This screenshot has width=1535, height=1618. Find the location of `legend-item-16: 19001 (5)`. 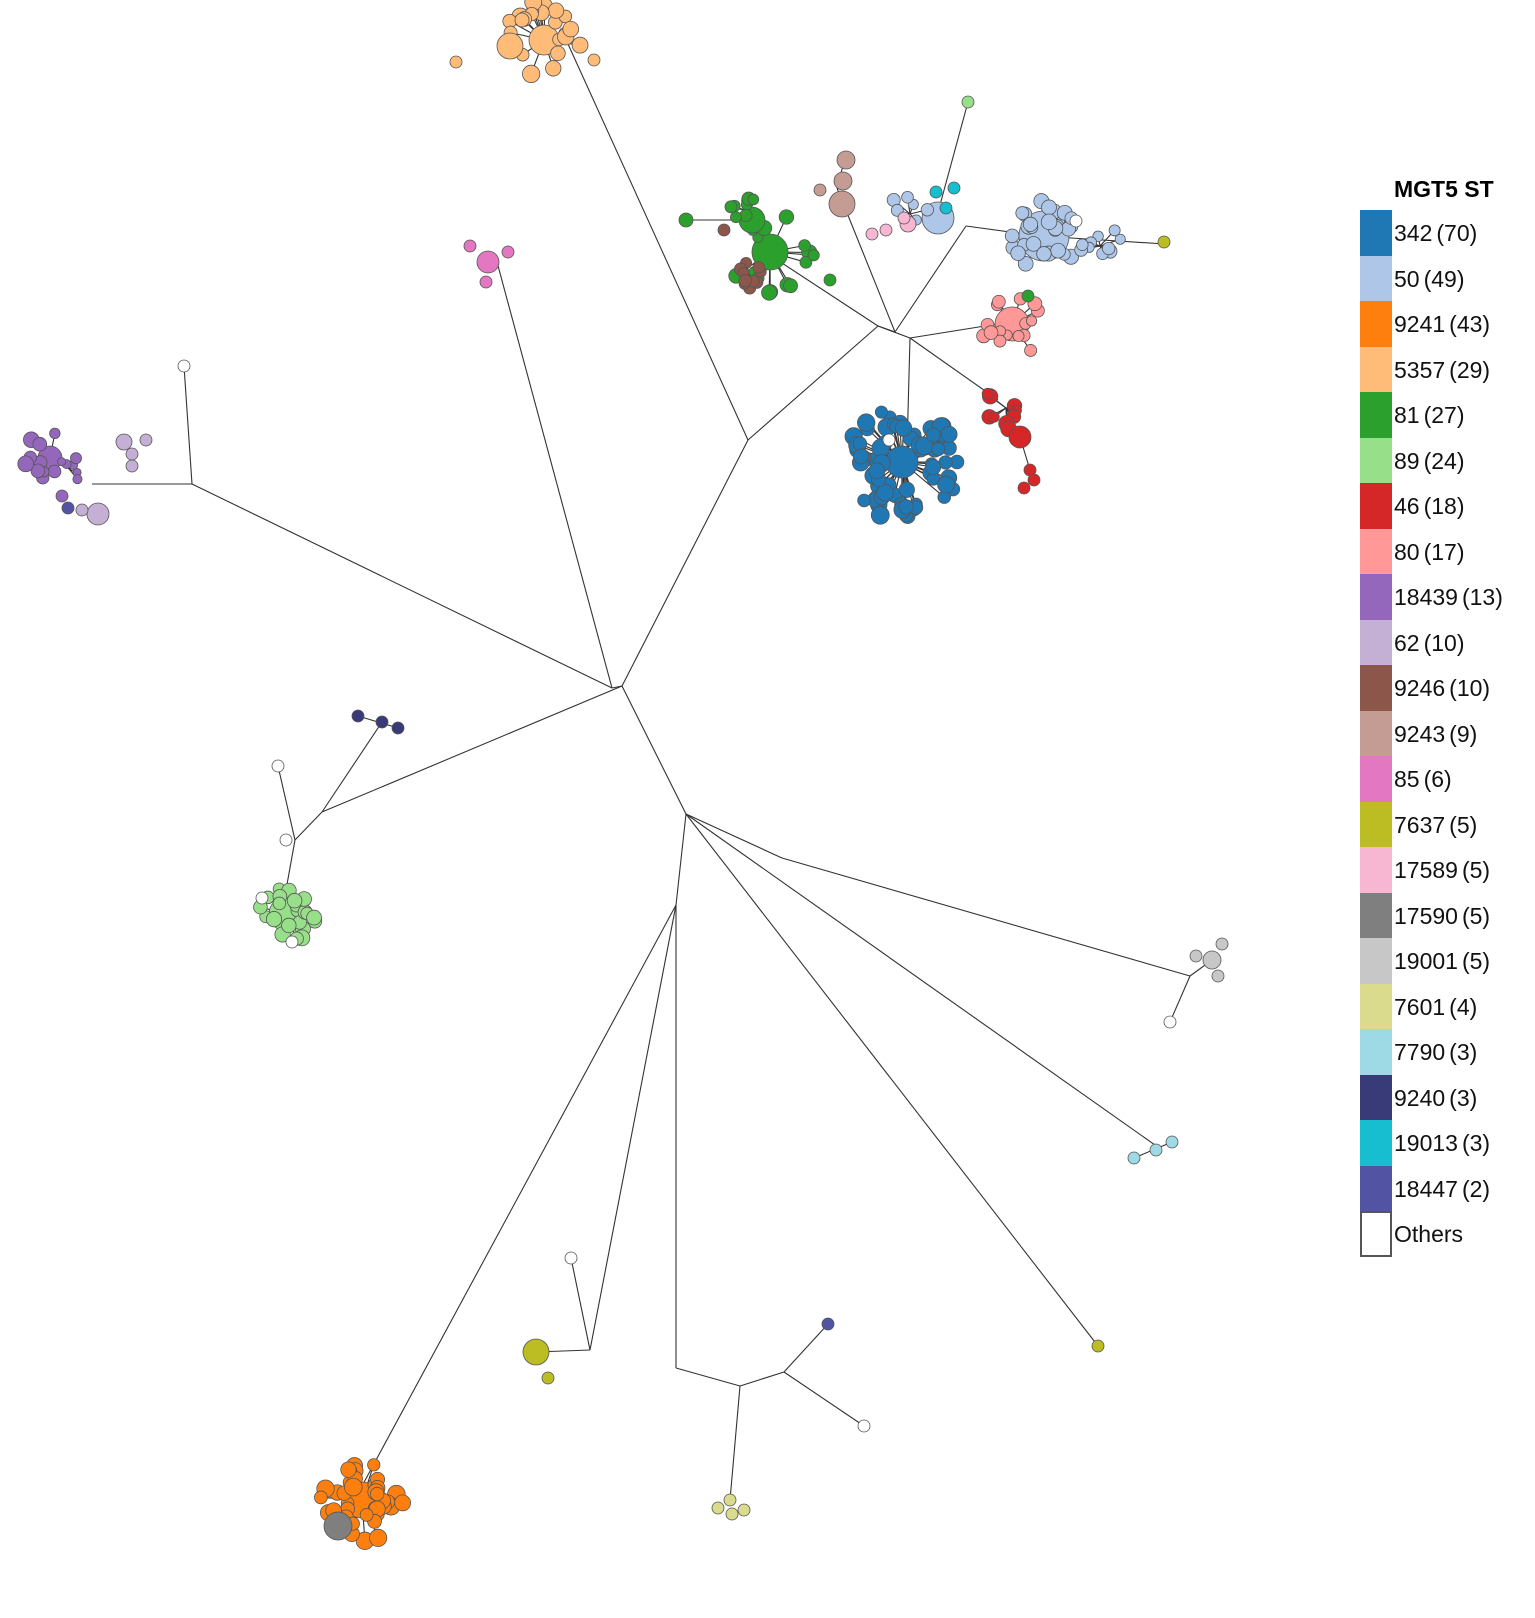

legend-item-16: 19001 (5) is located at coordinates (1445, 961).